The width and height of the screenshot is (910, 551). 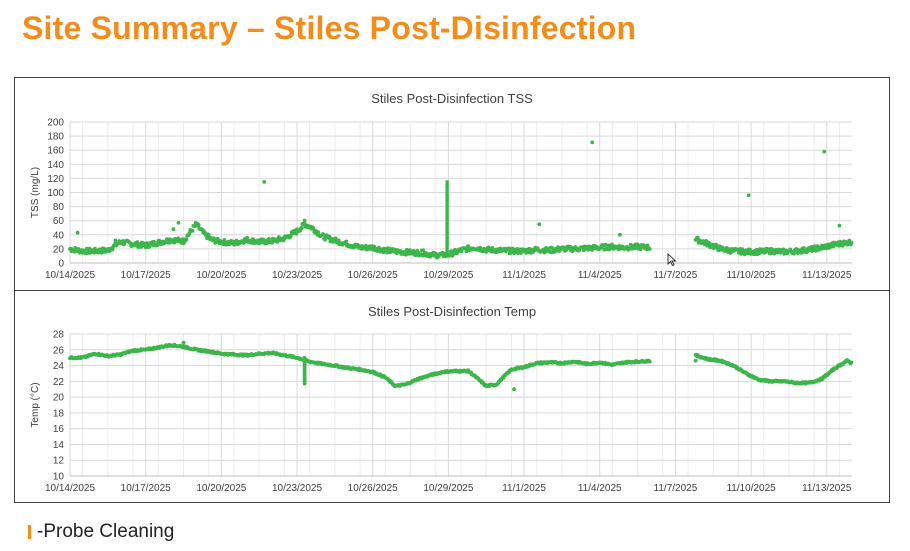 I want to click on y-tick-label: 20, so click(x=59, y=398).